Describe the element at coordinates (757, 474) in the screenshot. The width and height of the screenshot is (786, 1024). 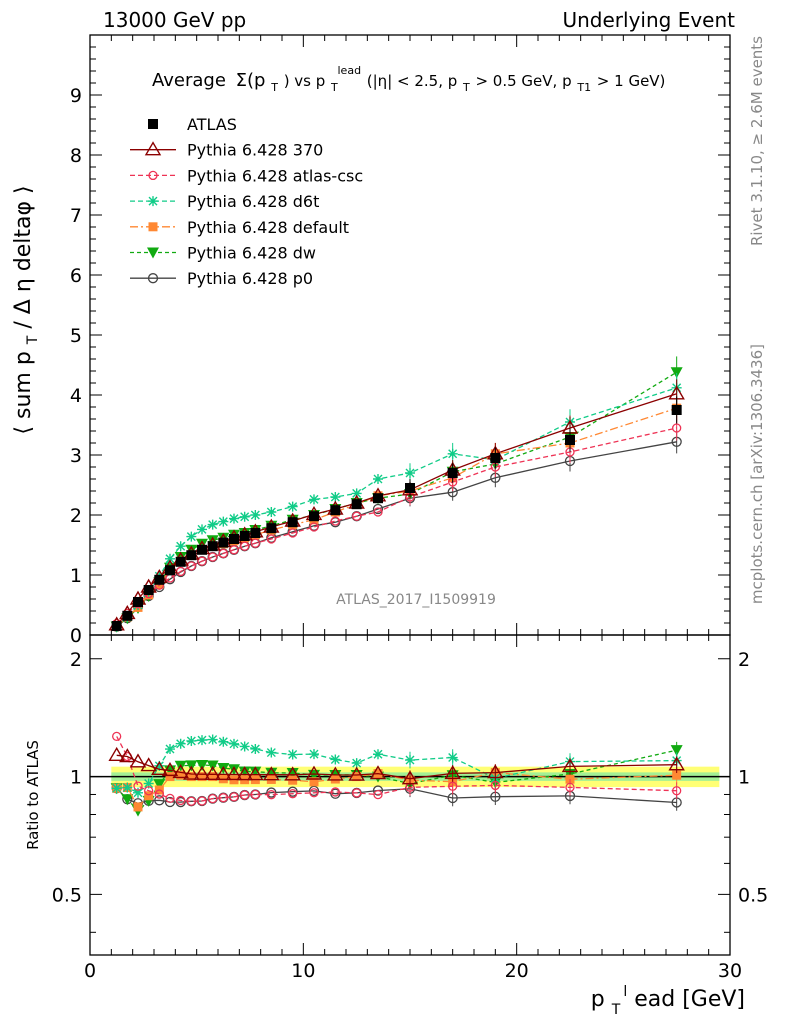
I see `mcplots-note: mcplots.cern.ch [arXiv:1306.3436]` at that location.